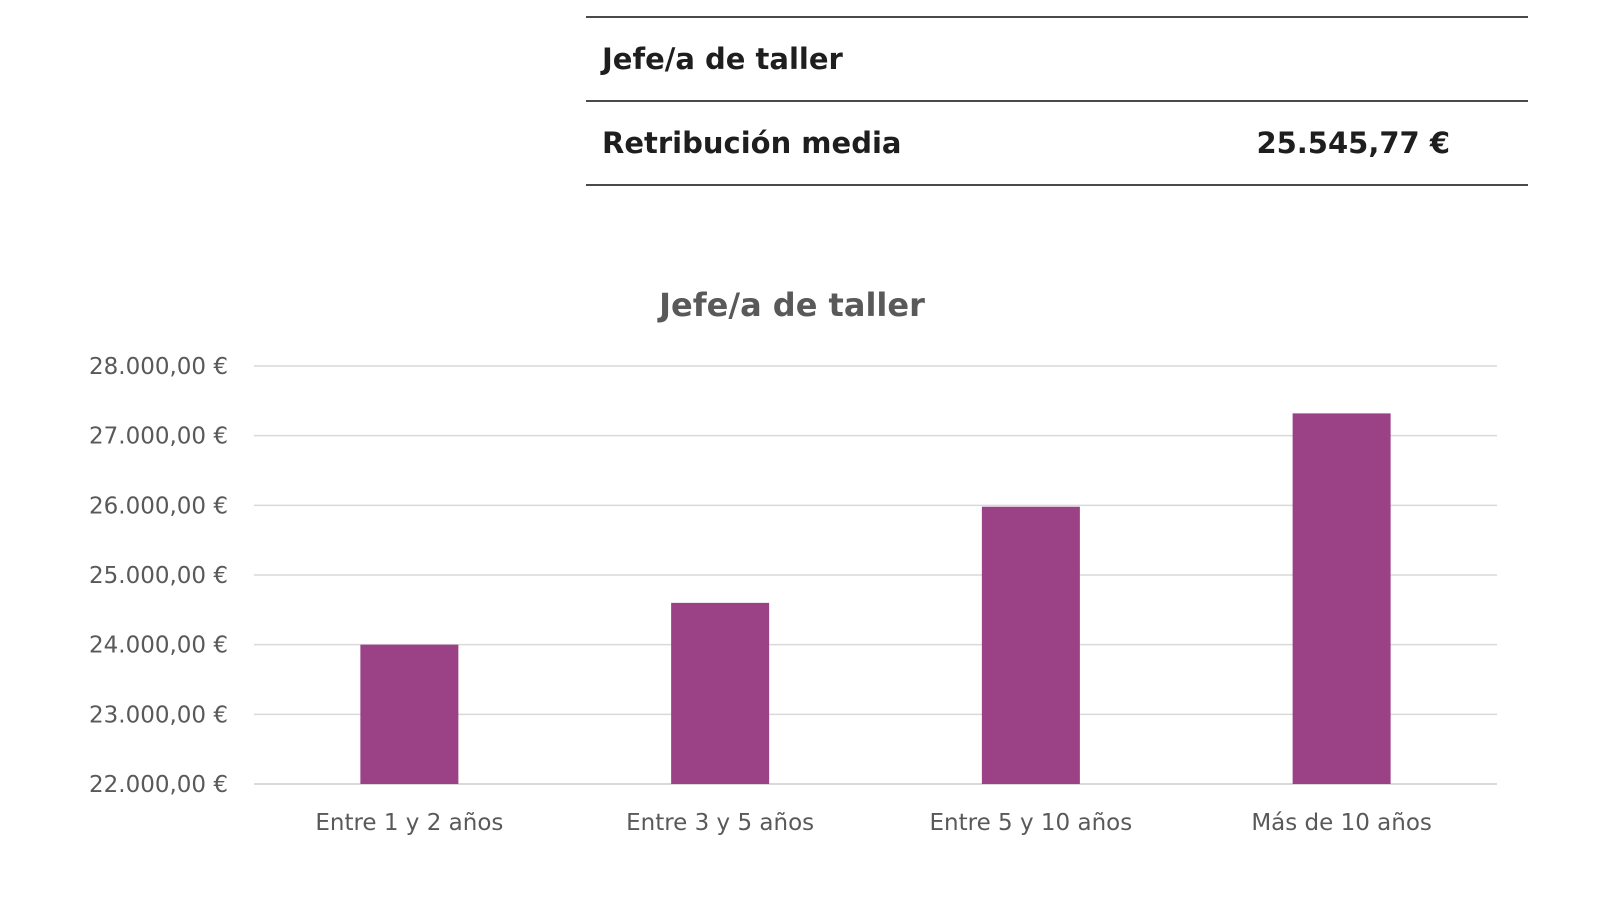  What do you see at coordinates (1057, 144) in the screenshot?
I see `summary-metric-row: Retribución media 25.545,77 €` at bounding box center [1057, 144].